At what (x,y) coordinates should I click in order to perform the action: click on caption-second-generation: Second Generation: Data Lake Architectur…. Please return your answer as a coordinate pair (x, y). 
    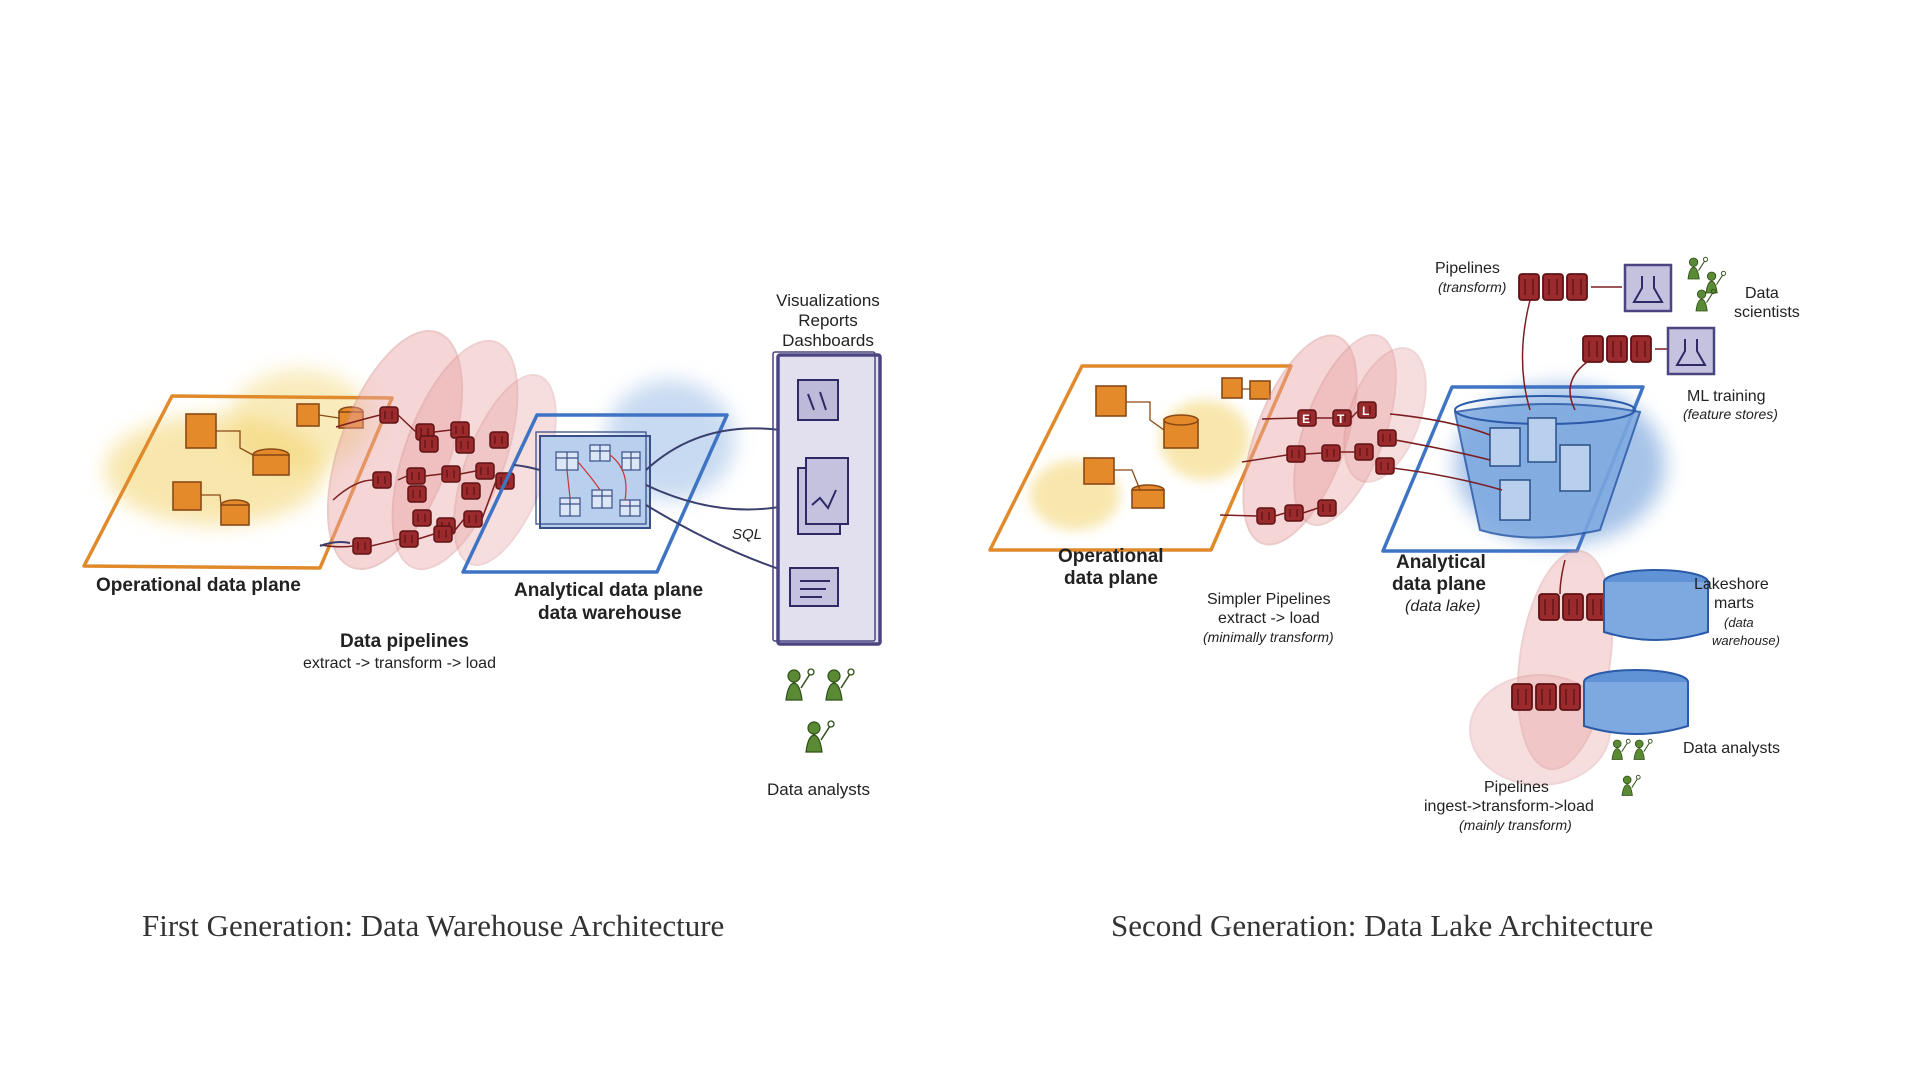
    Looking at the image, I should click on (1382, 925).